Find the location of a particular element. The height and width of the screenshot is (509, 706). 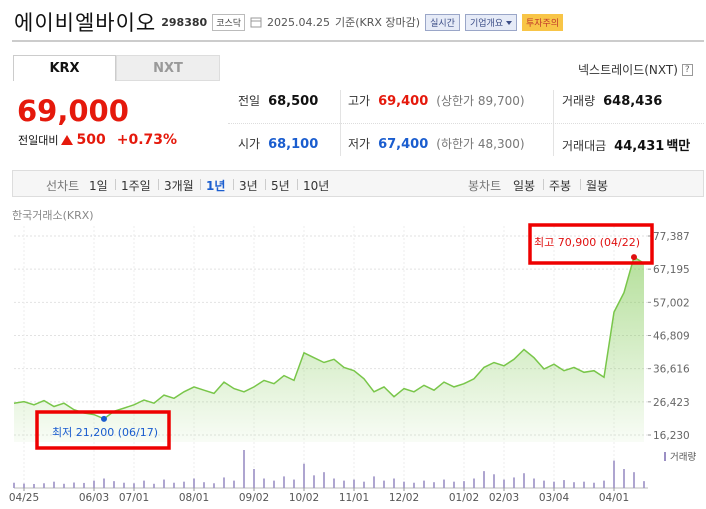

y-tick-label: 67,195 is located at coordinates (671, 270).